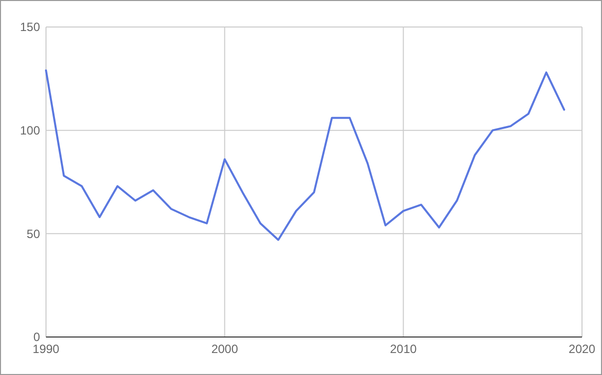 This screenshot has height=375, width=602. Describe the element at coordinates (224, 349) in the screenshot. I see `x-tick-label: 2000` at that location.